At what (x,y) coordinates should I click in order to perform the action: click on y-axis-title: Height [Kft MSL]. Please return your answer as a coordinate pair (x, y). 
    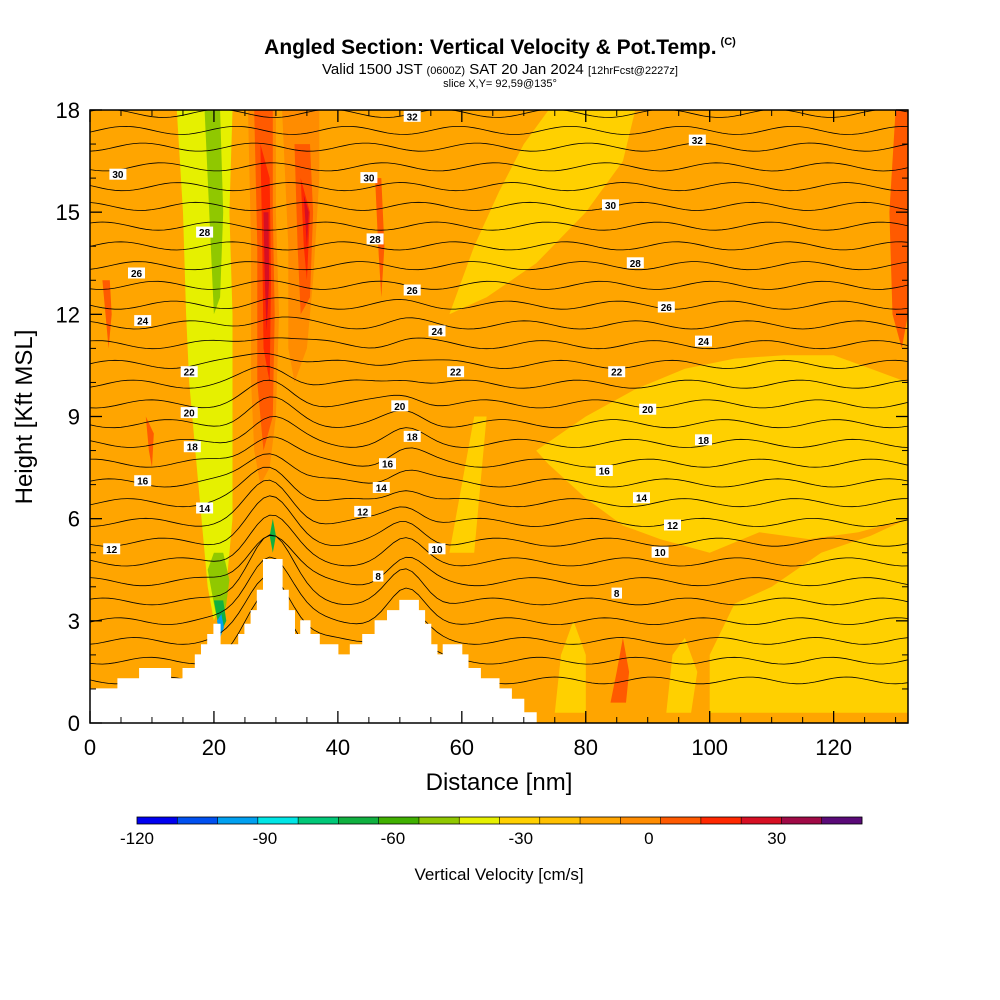
    Looking at the image, I should click on (24, 417).